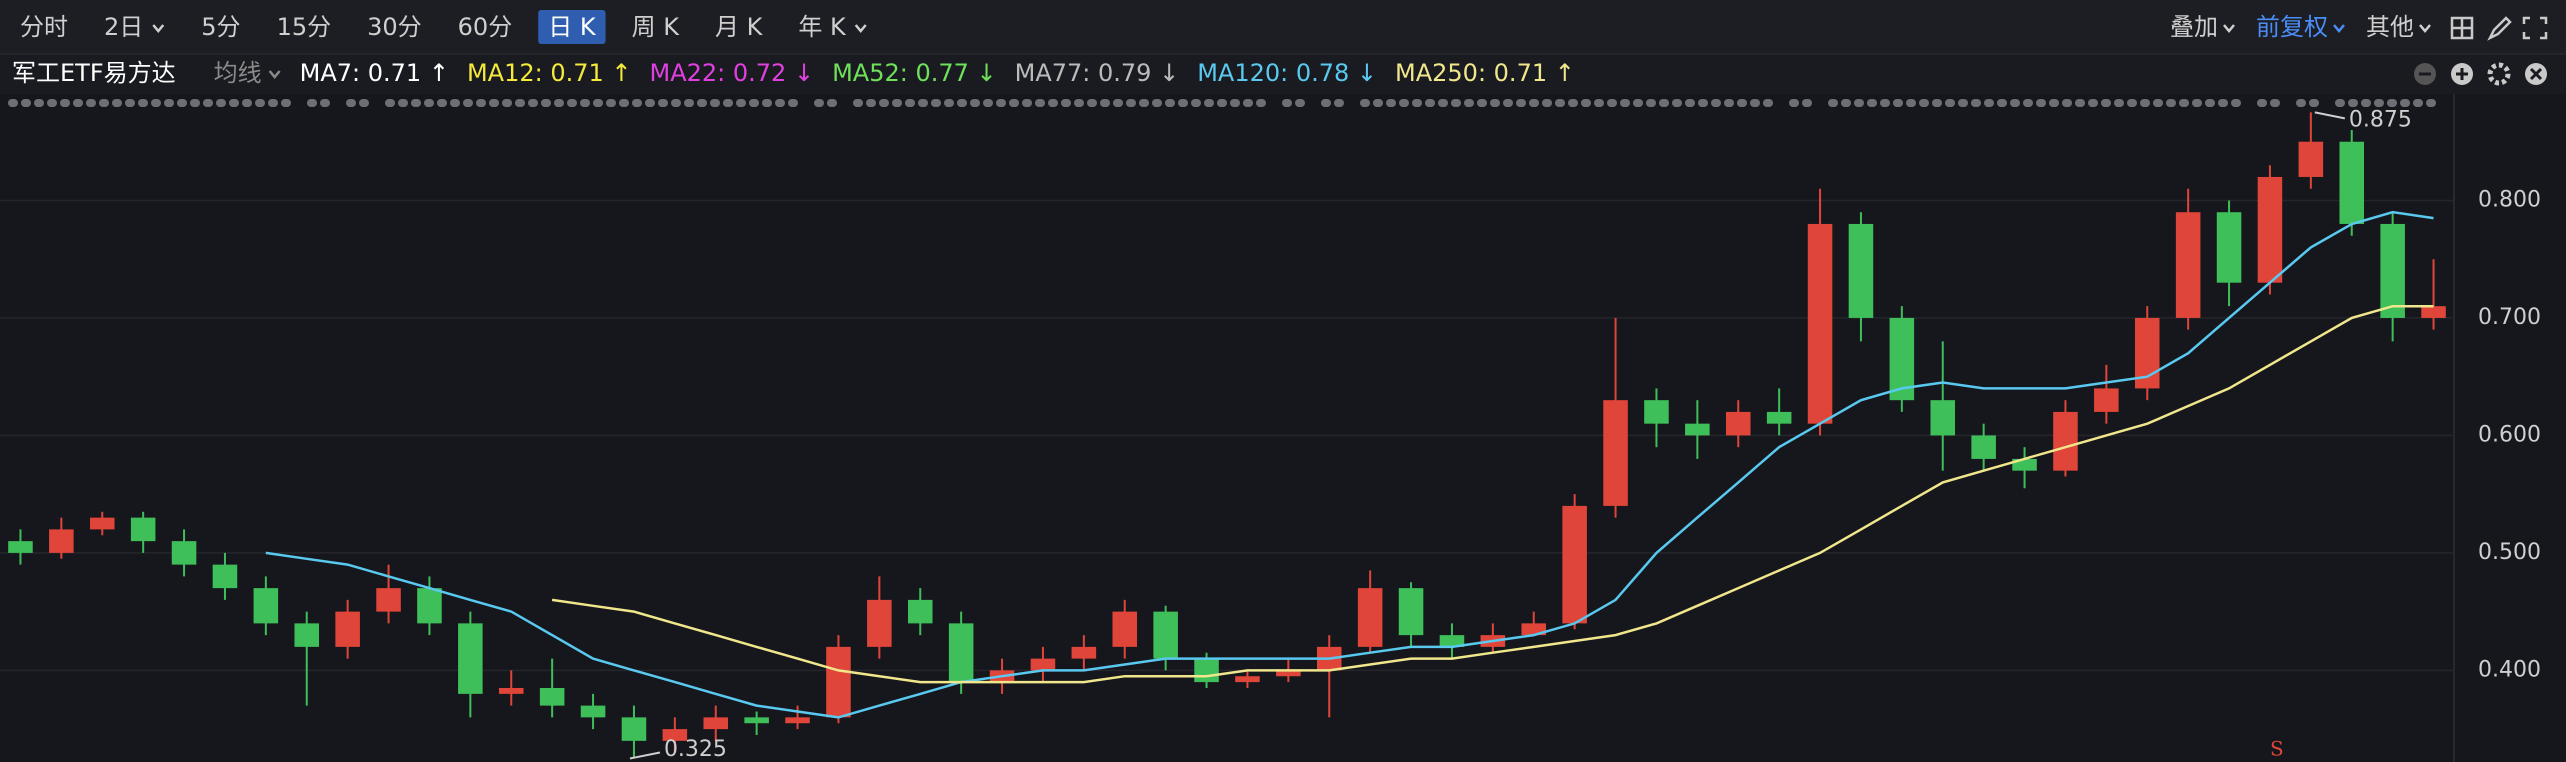 The width and height of the screenshot is (2566, 762). Describe the element at coordinates (394, 27) in the screenshot. I see `period-tab: 30分` at that location.